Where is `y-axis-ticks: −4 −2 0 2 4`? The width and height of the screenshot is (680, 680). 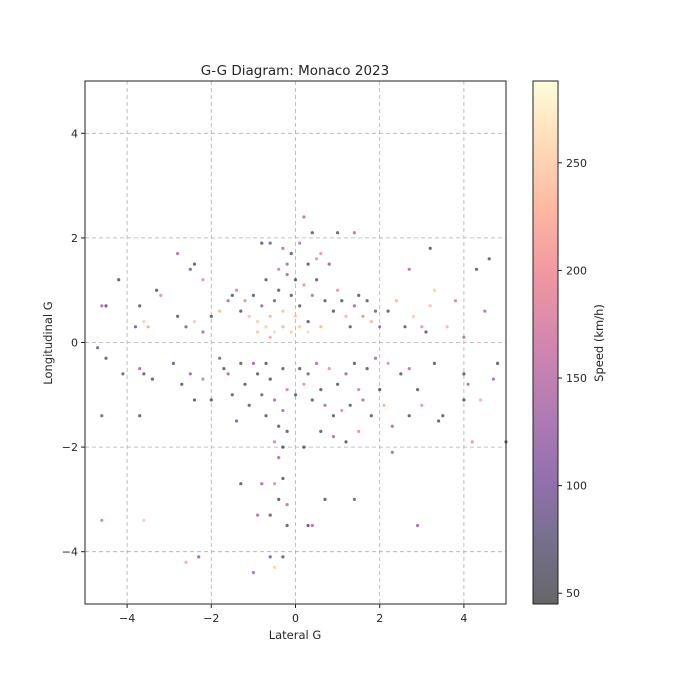 y-axis-ticks: −4 −2 0 2 4 is located at coordinates (73, 343).